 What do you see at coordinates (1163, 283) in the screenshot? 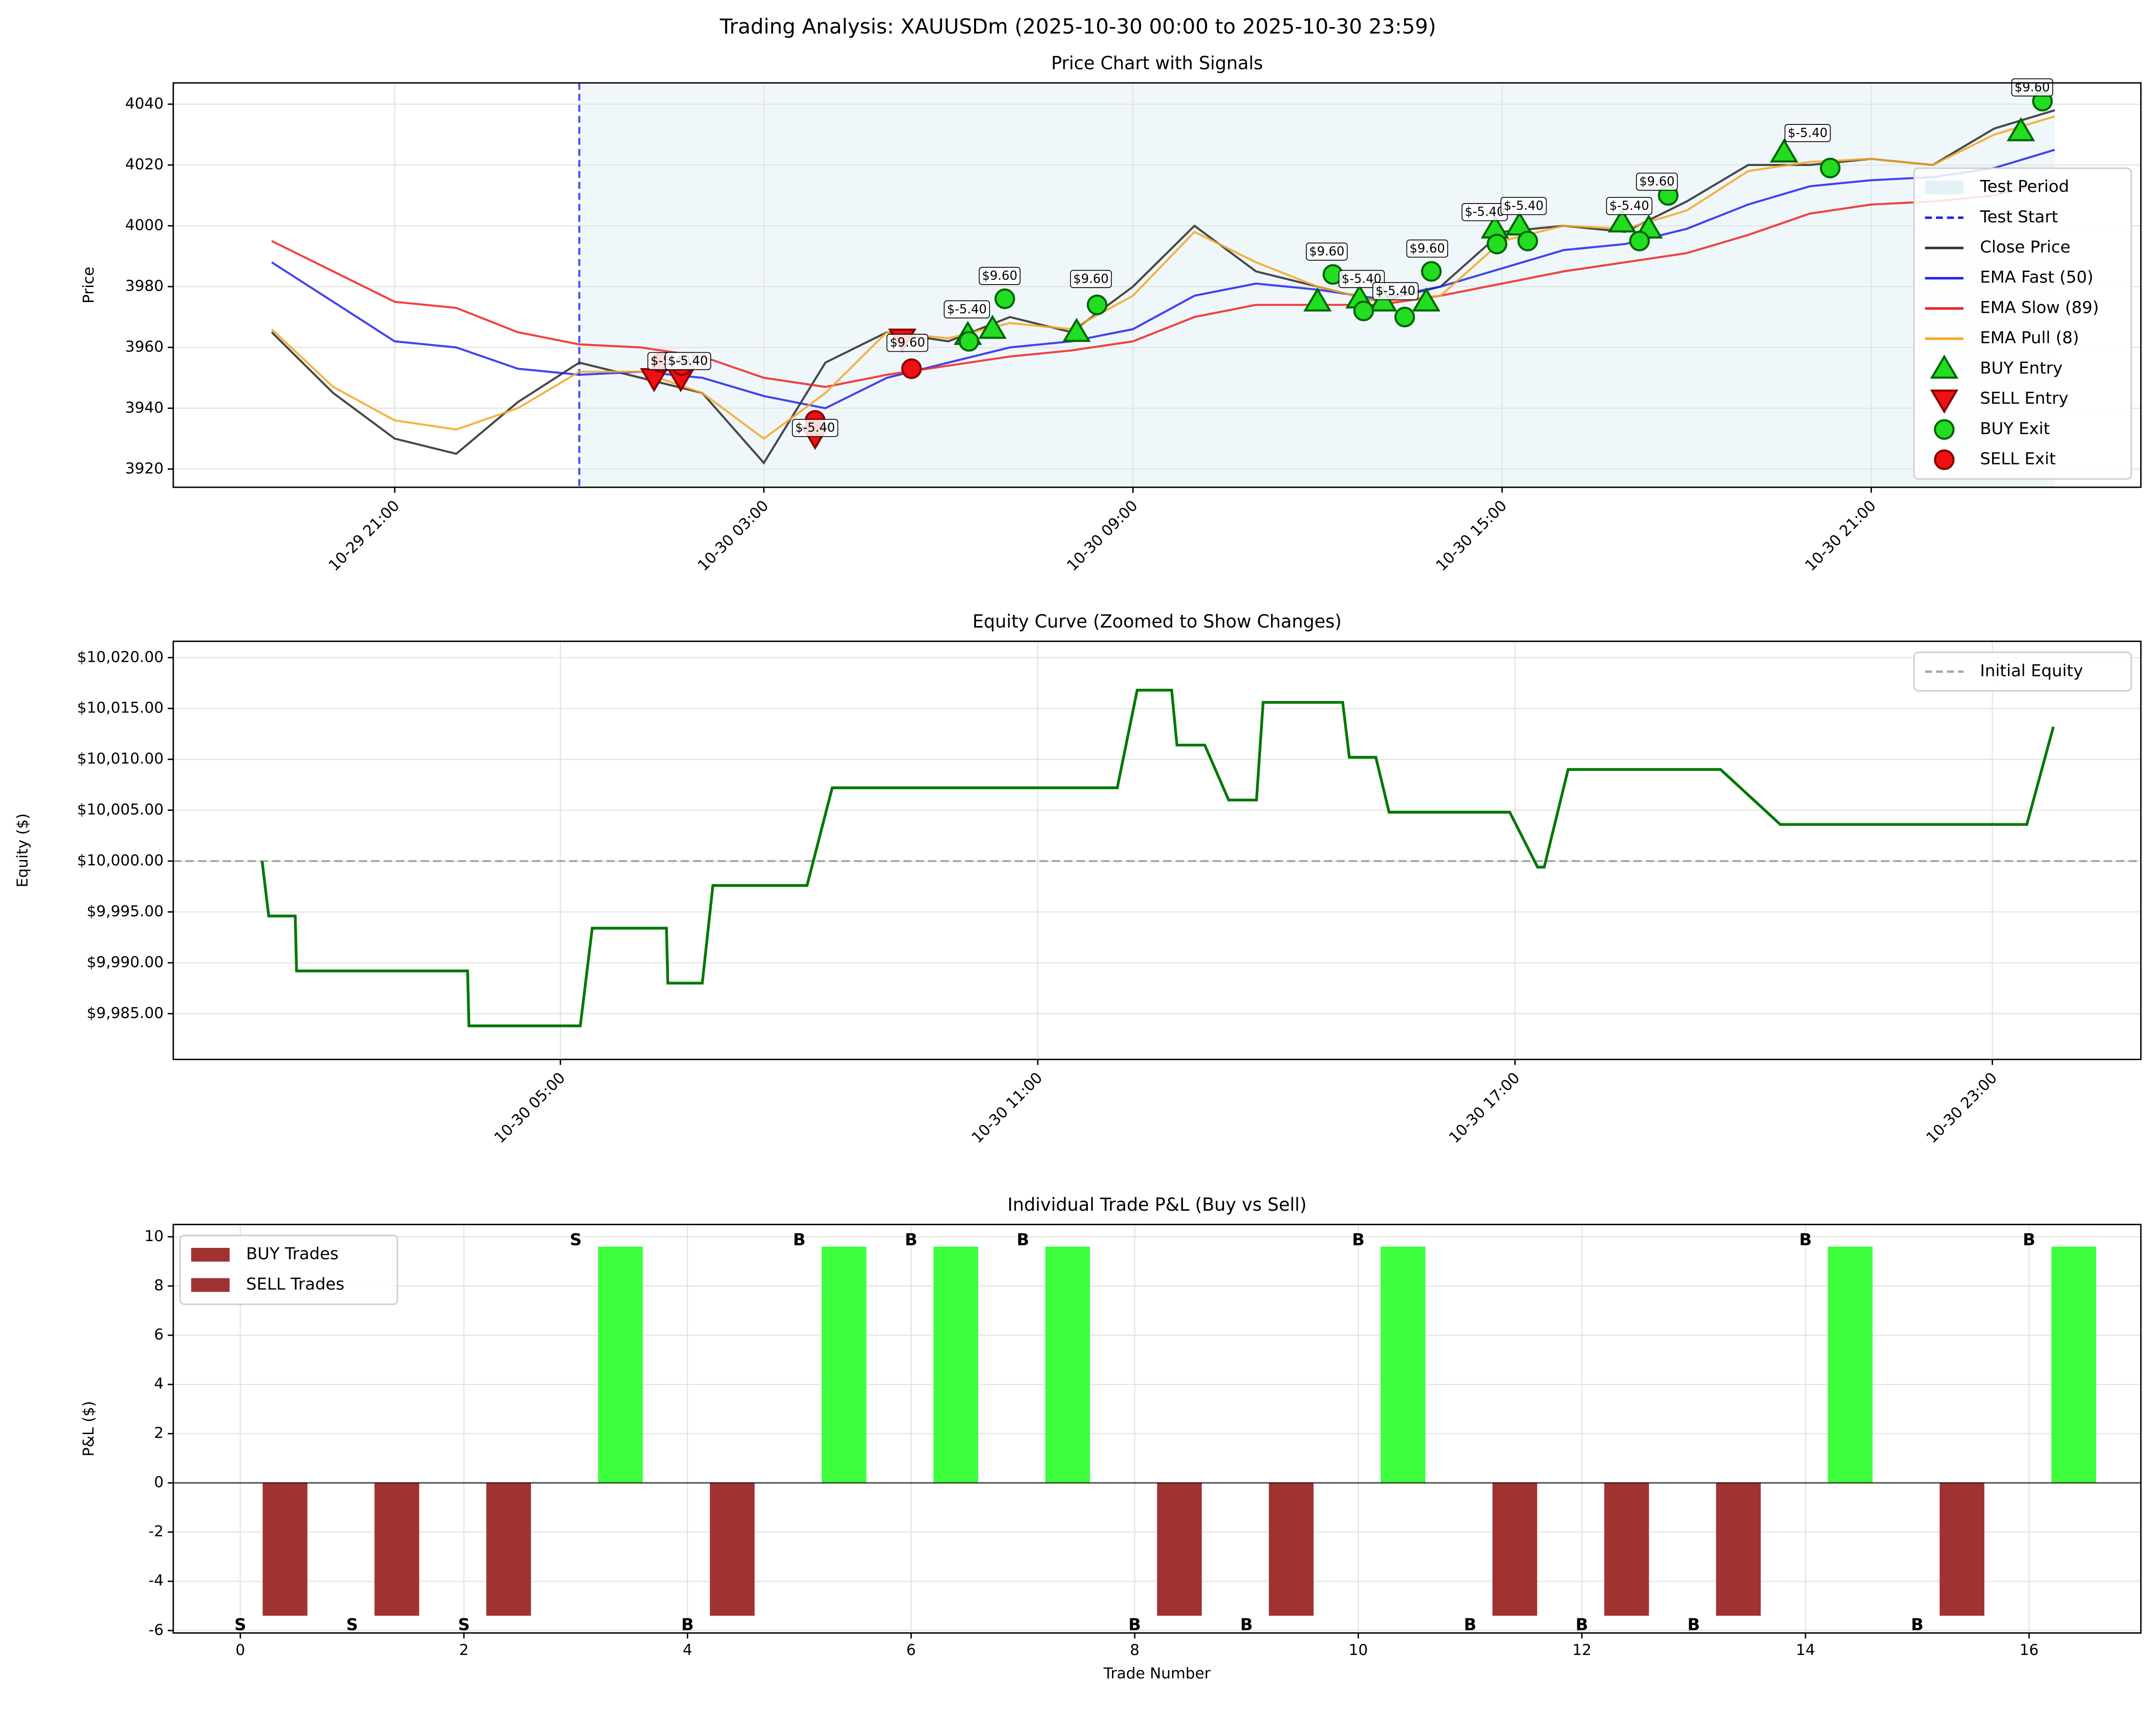
I see `line-series` at bounding box center [1163, 283].